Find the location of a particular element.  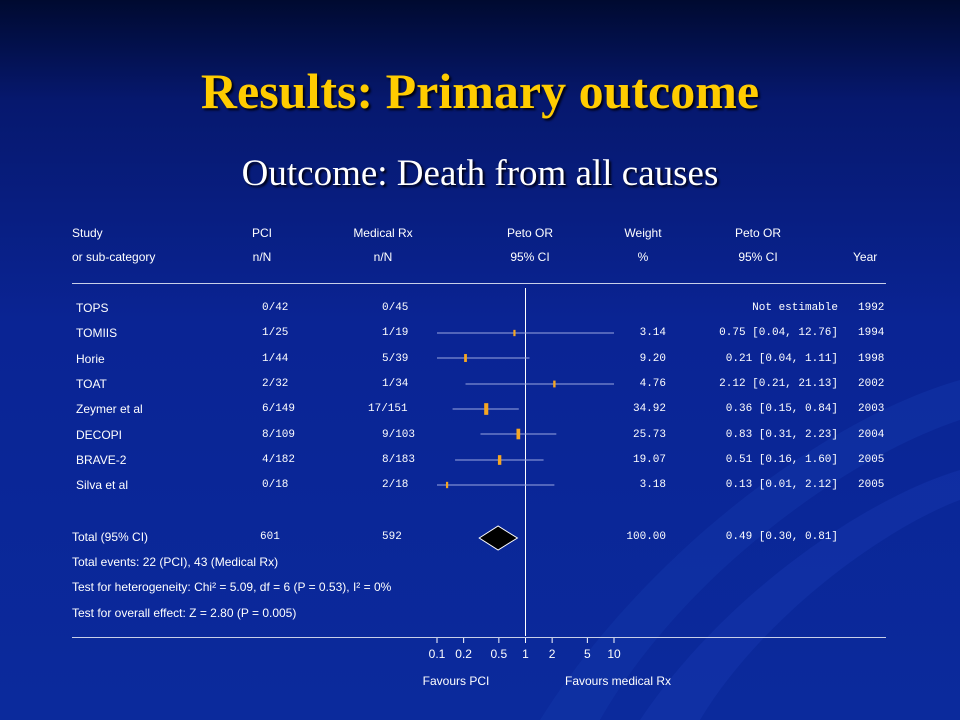

pci-events: 1/25 is located at coordinates (275, 333).